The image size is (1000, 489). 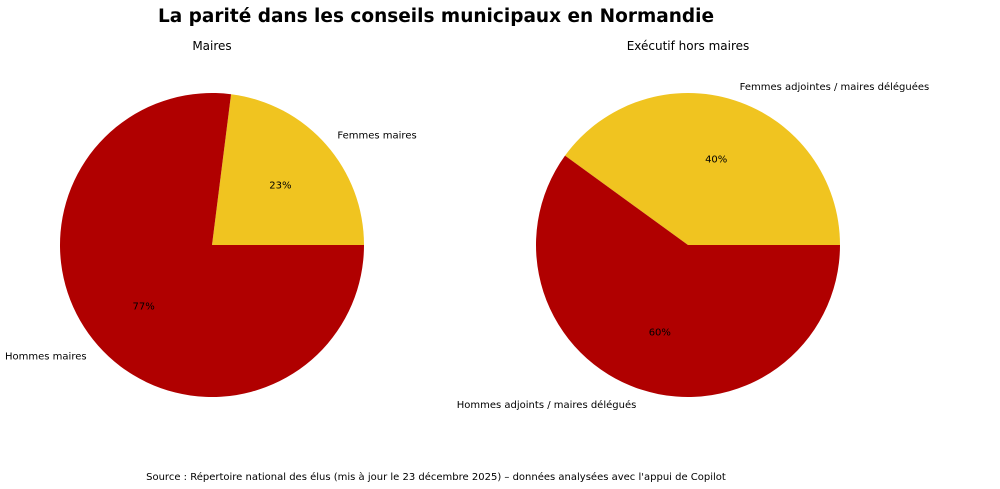 What do you see at coordinates (688, 46) in the screenshot?
I see `pie-title-executif: Exécutif hors maires` at bounding box center [688, 46].